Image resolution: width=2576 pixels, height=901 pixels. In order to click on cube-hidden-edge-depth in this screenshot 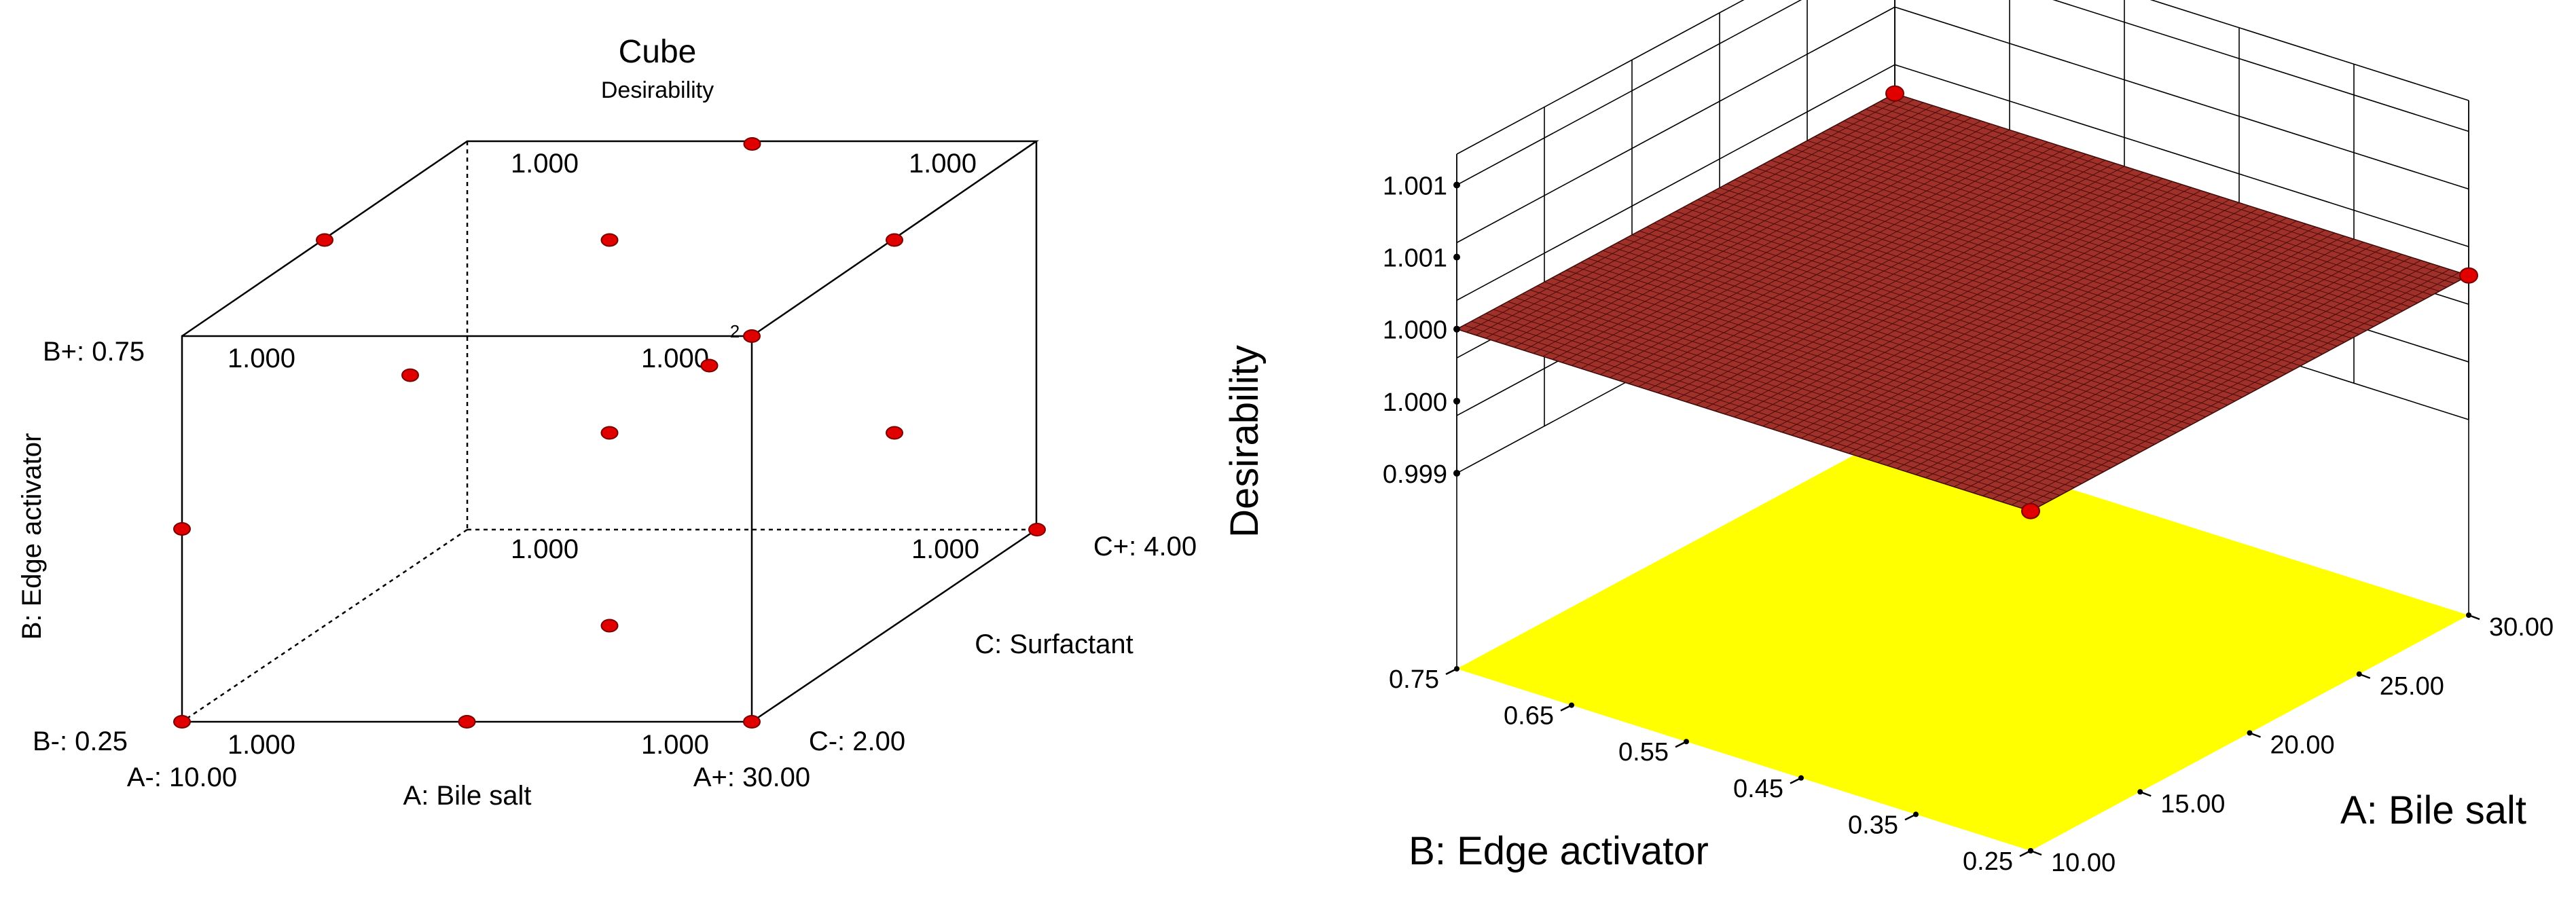, I will do `click(324, 625)`.